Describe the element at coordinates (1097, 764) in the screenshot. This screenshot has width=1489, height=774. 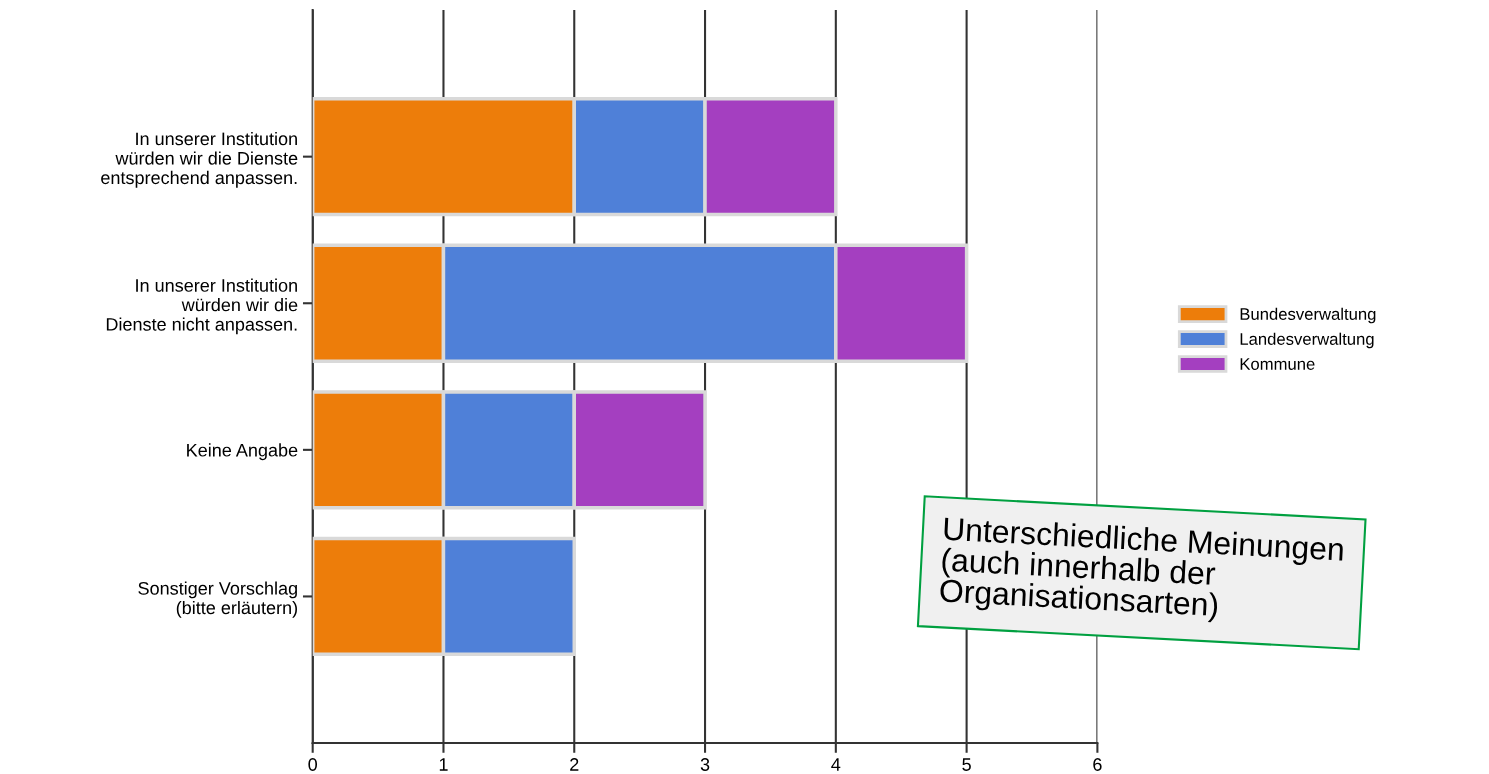
I see `x-tick-label: 6` at that location.